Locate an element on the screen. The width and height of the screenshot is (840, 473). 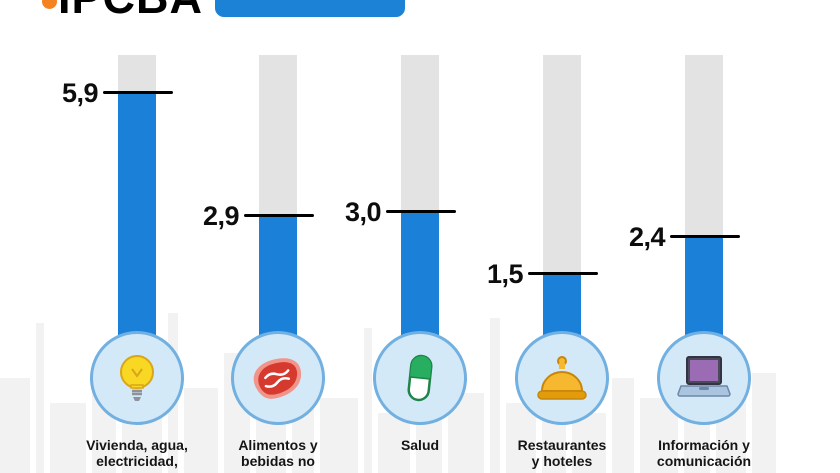
value-label: 3,0 is located at coordinates (363, 212).